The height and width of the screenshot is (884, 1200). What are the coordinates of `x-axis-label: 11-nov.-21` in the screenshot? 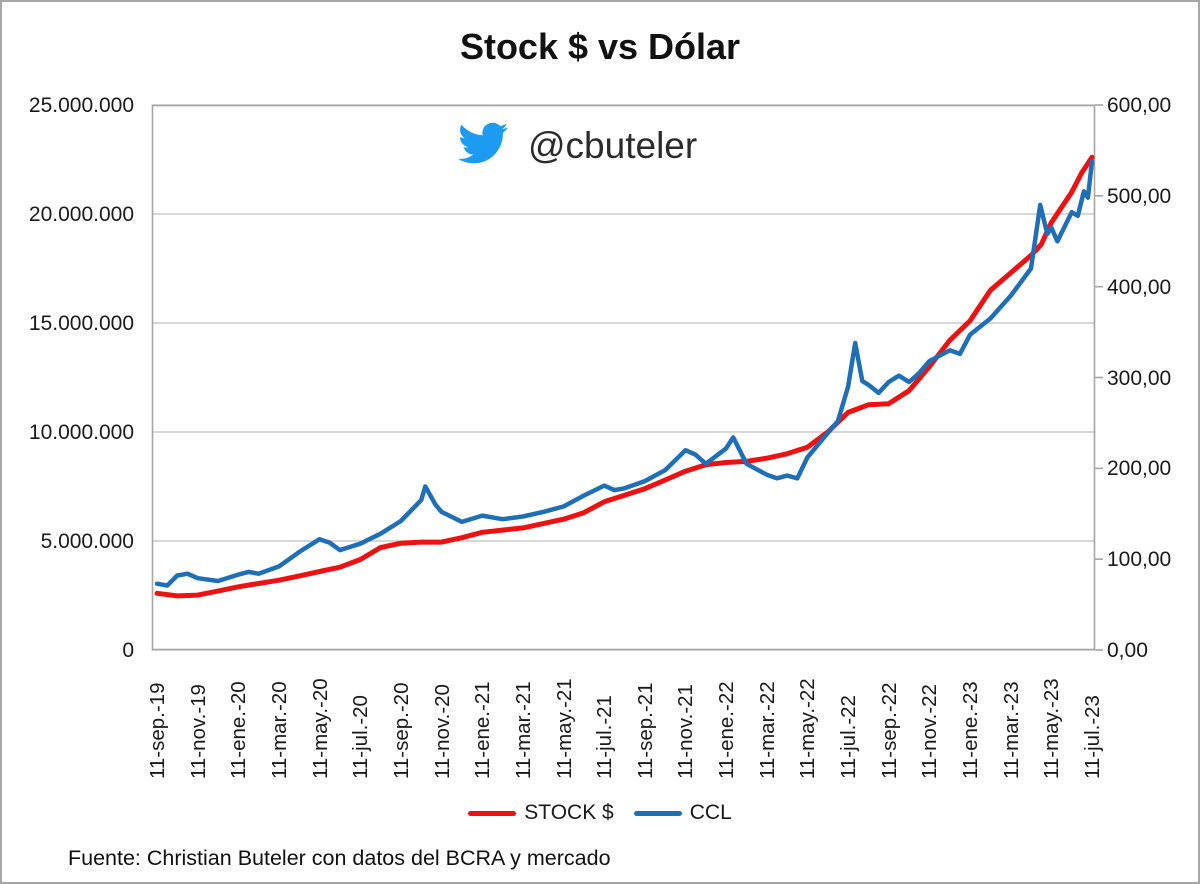 It's located at (686, 731).